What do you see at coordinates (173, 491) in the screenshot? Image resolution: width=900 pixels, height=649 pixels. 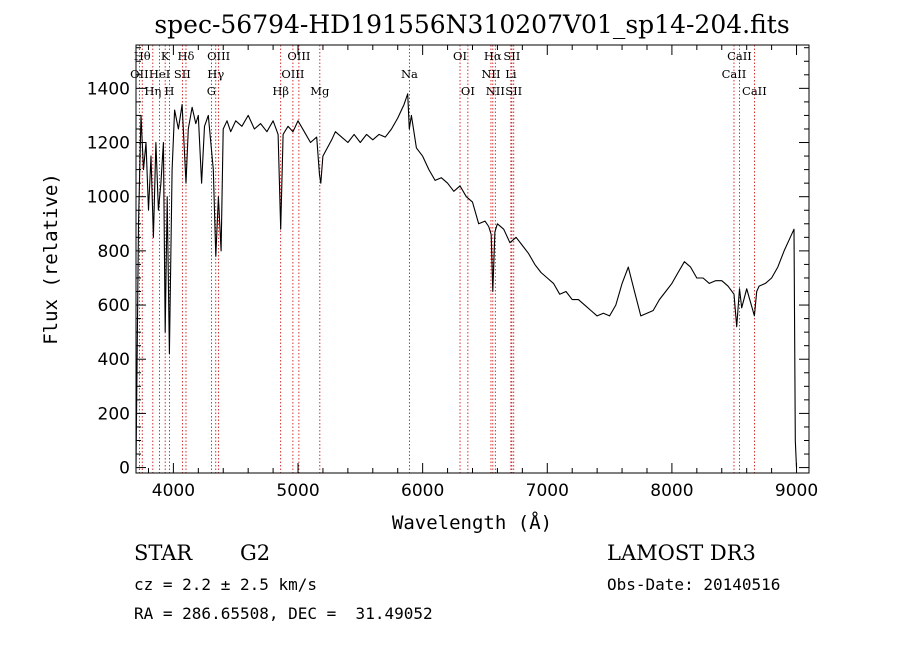 I see `x-tick-label: 4000` at bounding box center [173, 491].